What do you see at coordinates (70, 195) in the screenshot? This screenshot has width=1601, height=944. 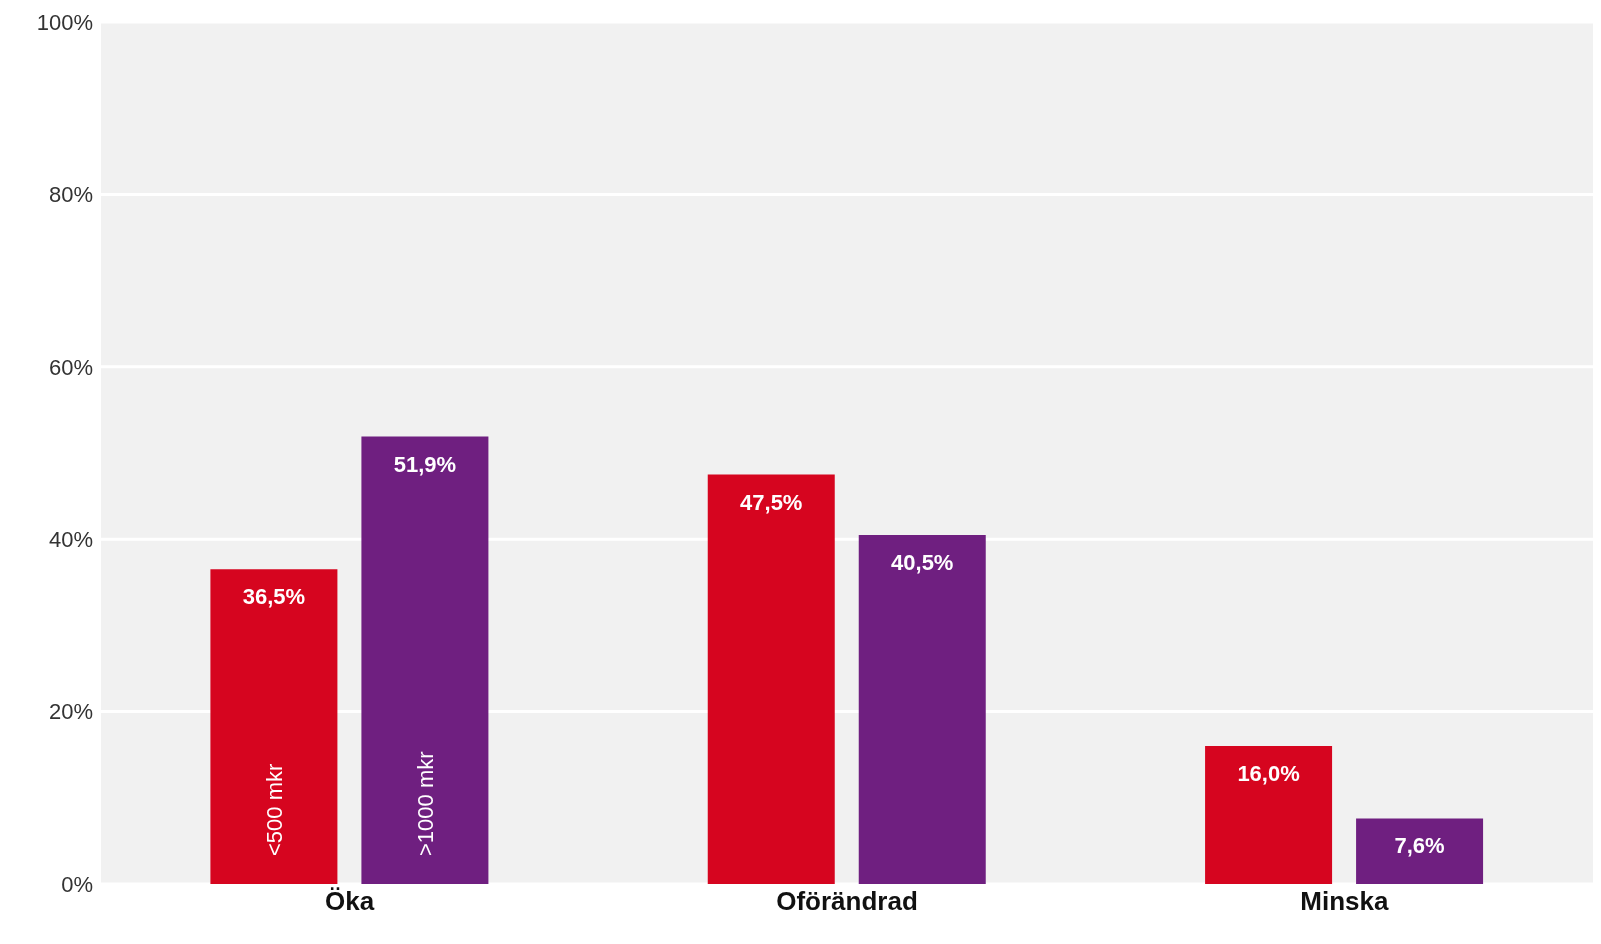 I see `y-tick-label: 80%` at bounding box center [70, 195].